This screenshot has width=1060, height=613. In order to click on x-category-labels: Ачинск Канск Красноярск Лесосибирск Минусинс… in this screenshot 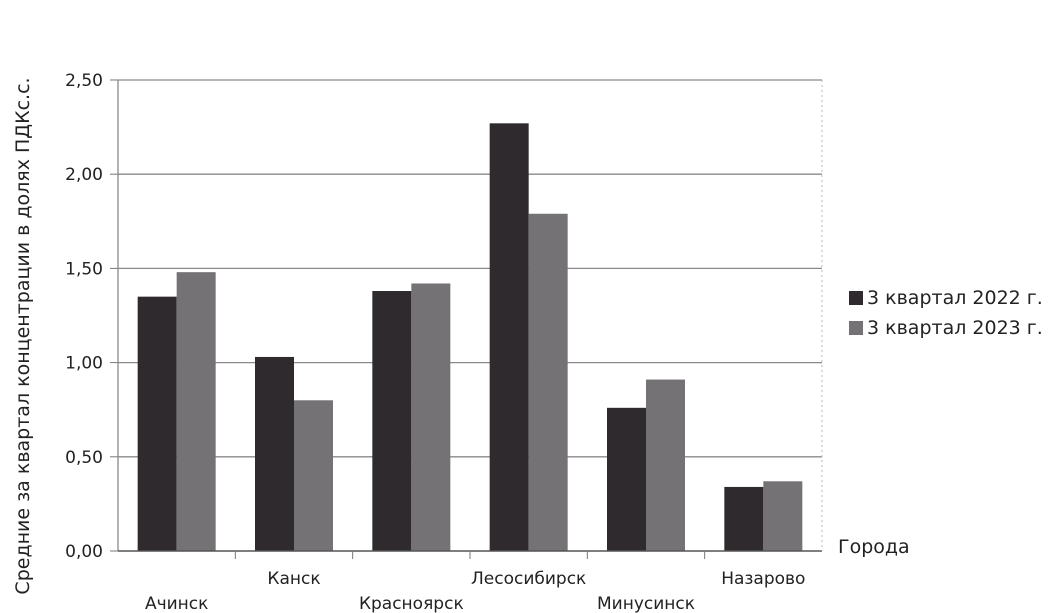, I will do `click(475, 591)`.